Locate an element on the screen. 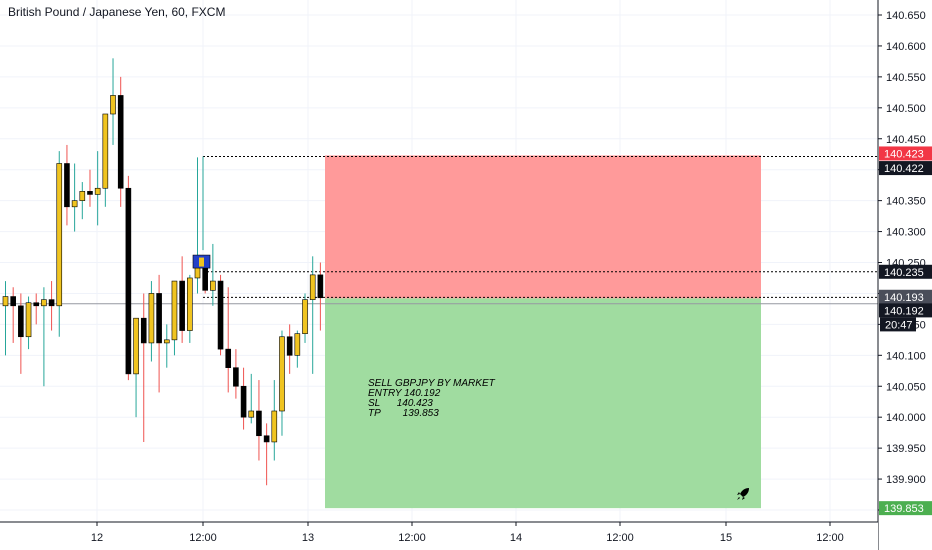 This screenshot has width=932, height=550. price-label-text: 140.422 is located at coordinates (904, 169).